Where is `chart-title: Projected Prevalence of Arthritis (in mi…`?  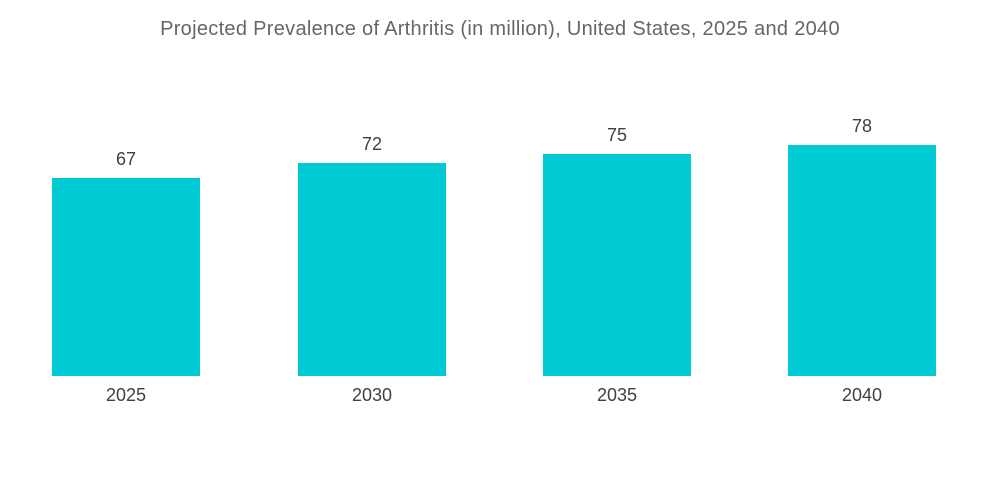
chart-title: Projected Prevalence of Arthritis (in mi… is located at coordinates (500, 29).